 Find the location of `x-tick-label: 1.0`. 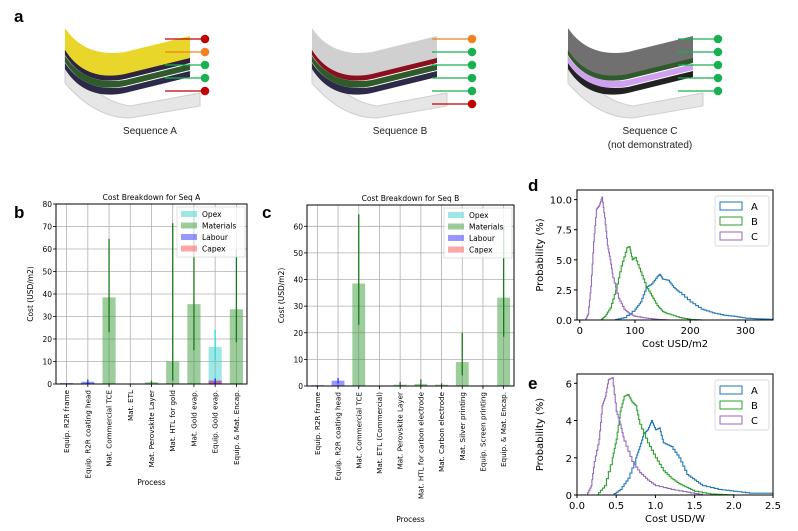

x-tick-label: 1.0 is located at coordinates (655, 506).